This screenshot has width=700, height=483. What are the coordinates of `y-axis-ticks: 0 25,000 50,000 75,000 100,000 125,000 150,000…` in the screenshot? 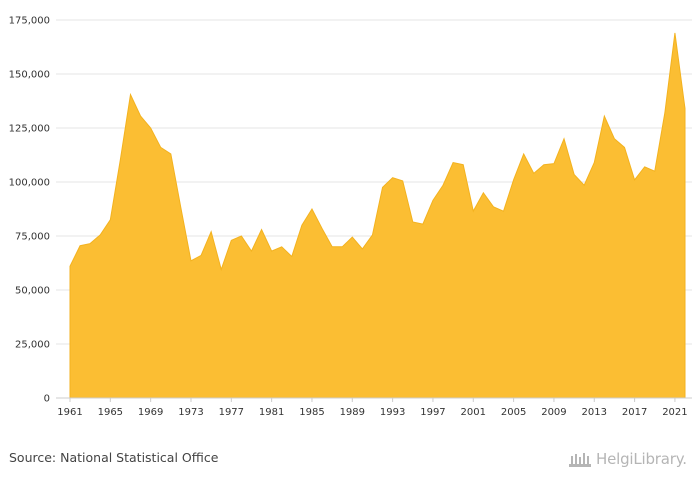 It's located at (29, 210).